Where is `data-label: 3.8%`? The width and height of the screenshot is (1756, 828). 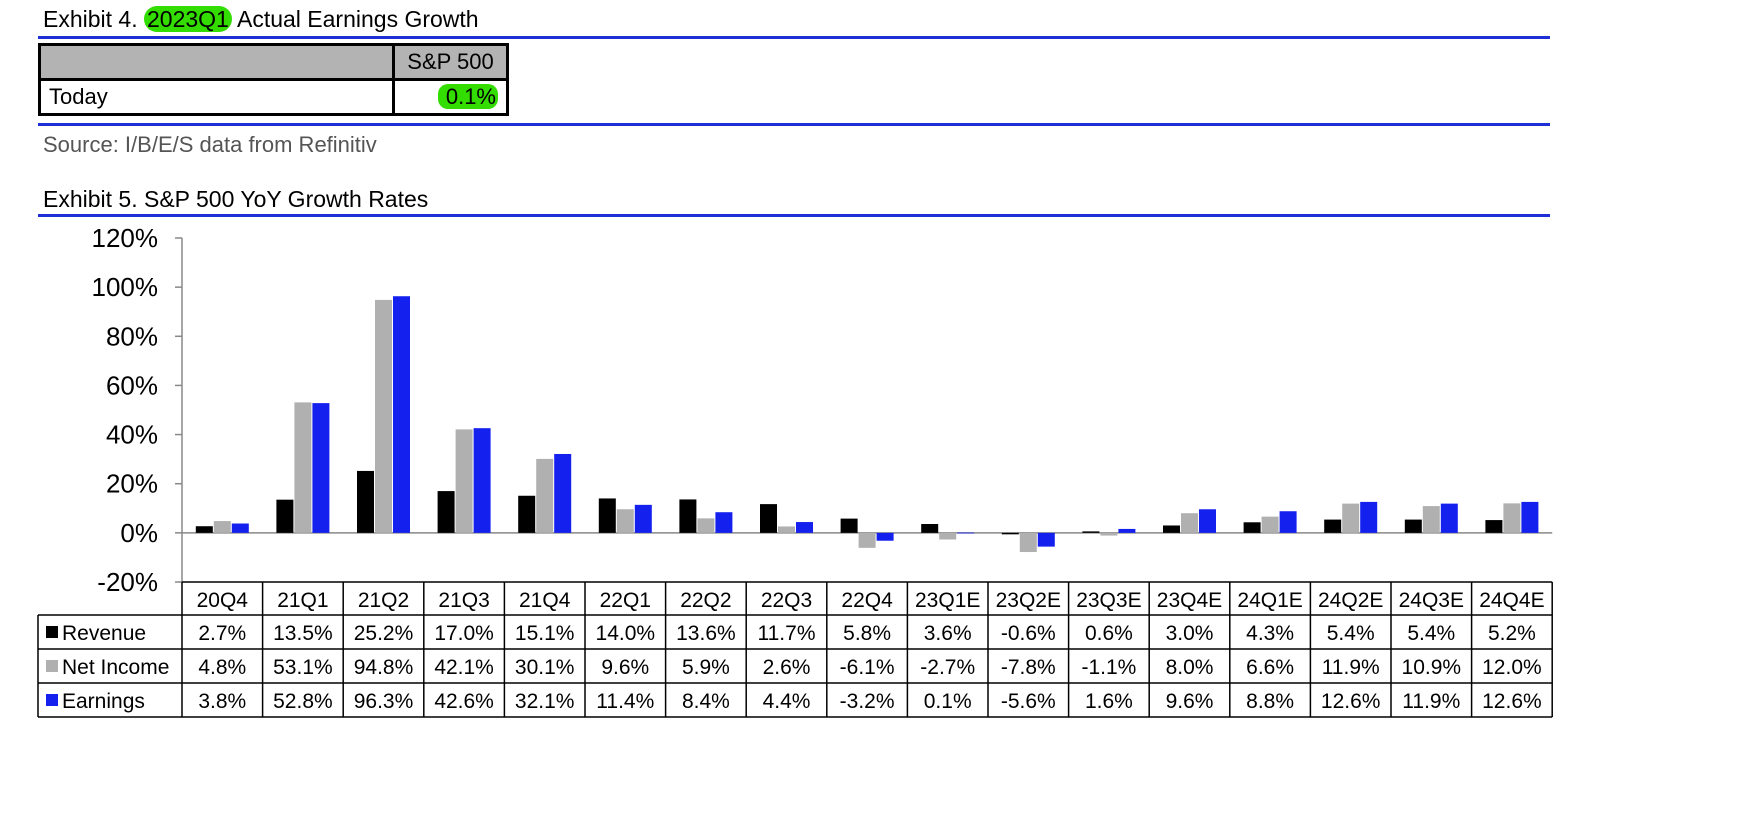 data-label: 3.8% is located at coordinates (222, 701).